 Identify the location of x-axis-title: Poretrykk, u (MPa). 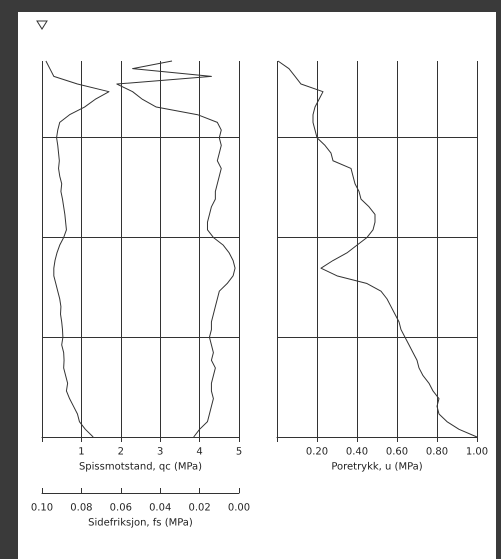
(377, 466).